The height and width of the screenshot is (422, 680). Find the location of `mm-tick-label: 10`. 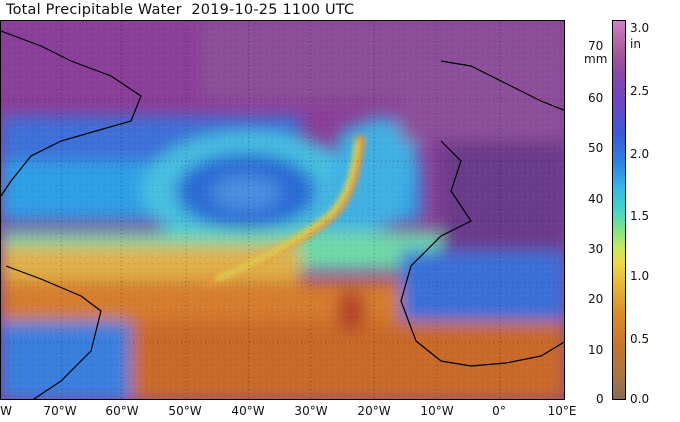

mm-tick-label: 10 is located at coordinates (596, 350).